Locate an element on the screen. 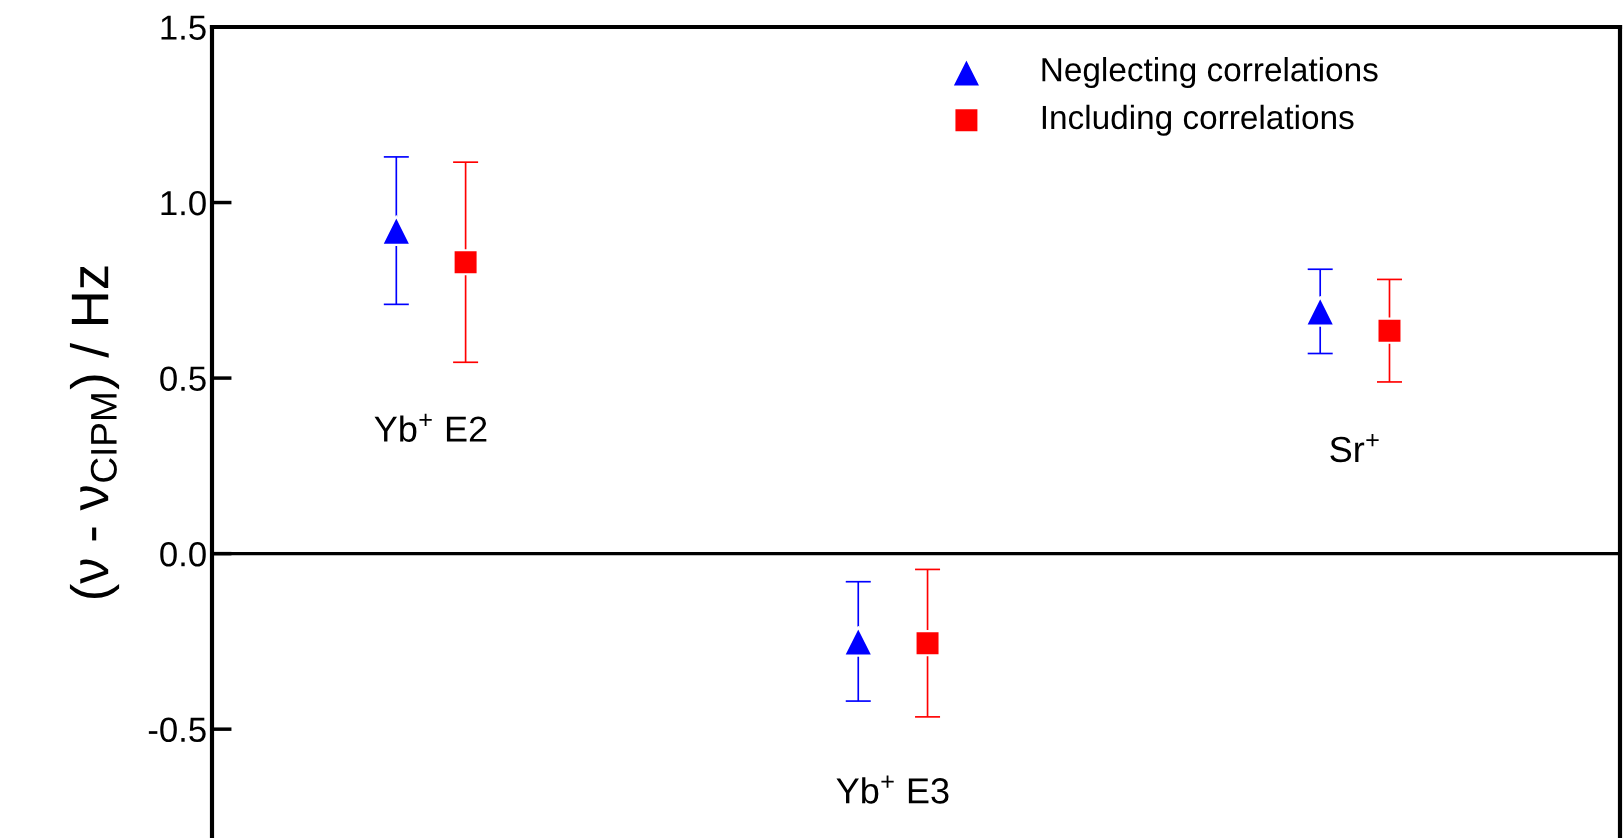 The width and height of the screenshot is (1623, 838). legend-label: Neglecting correlations is located at coordinates (1210, 73).